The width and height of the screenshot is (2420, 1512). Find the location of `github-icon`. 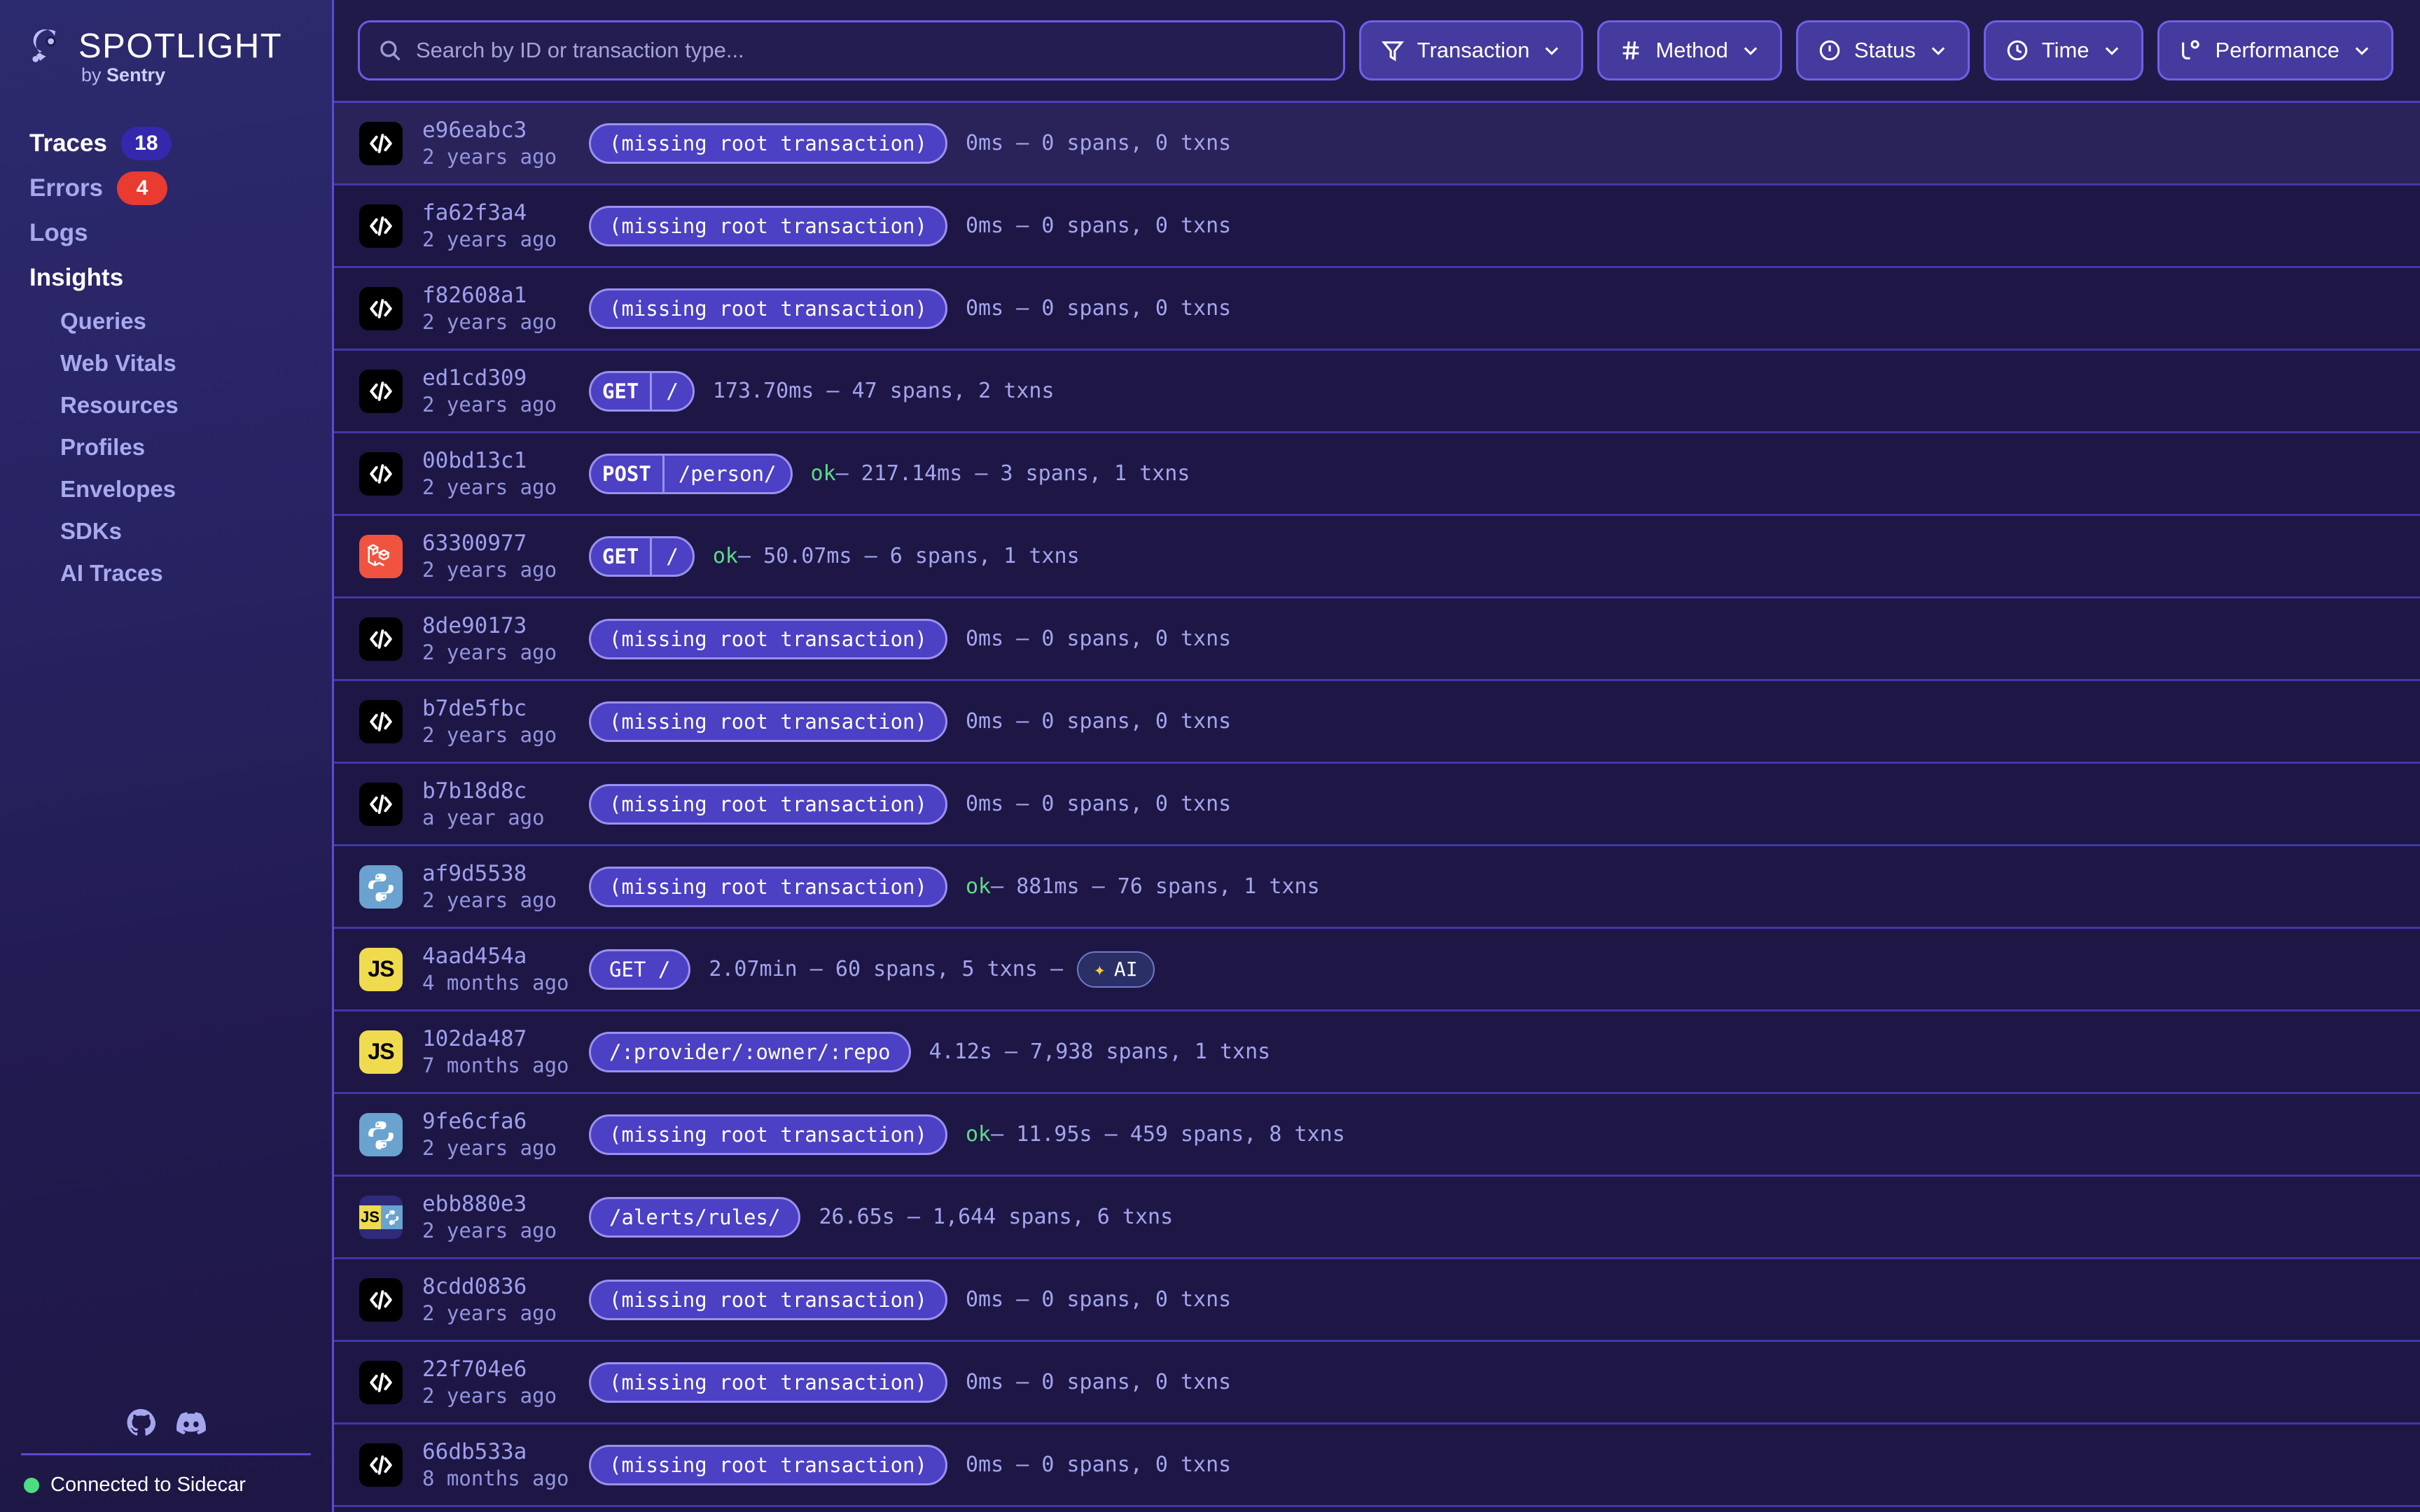

github-icon is located at coordinates (140, 1423).